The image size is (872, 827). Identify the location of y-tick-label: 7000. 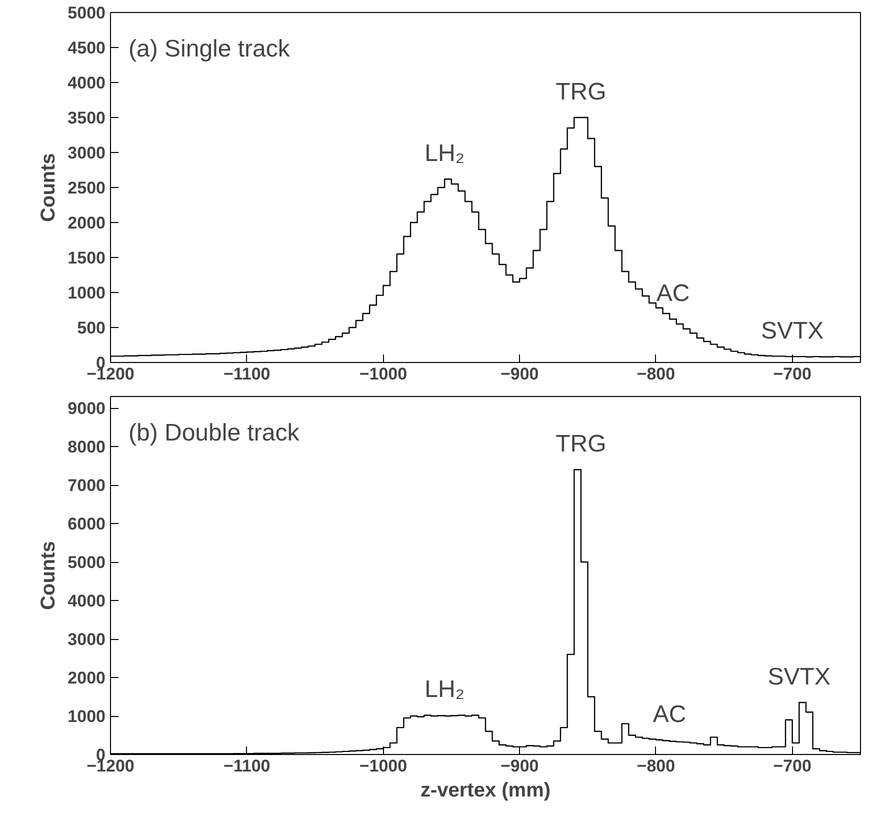
(87, 486).